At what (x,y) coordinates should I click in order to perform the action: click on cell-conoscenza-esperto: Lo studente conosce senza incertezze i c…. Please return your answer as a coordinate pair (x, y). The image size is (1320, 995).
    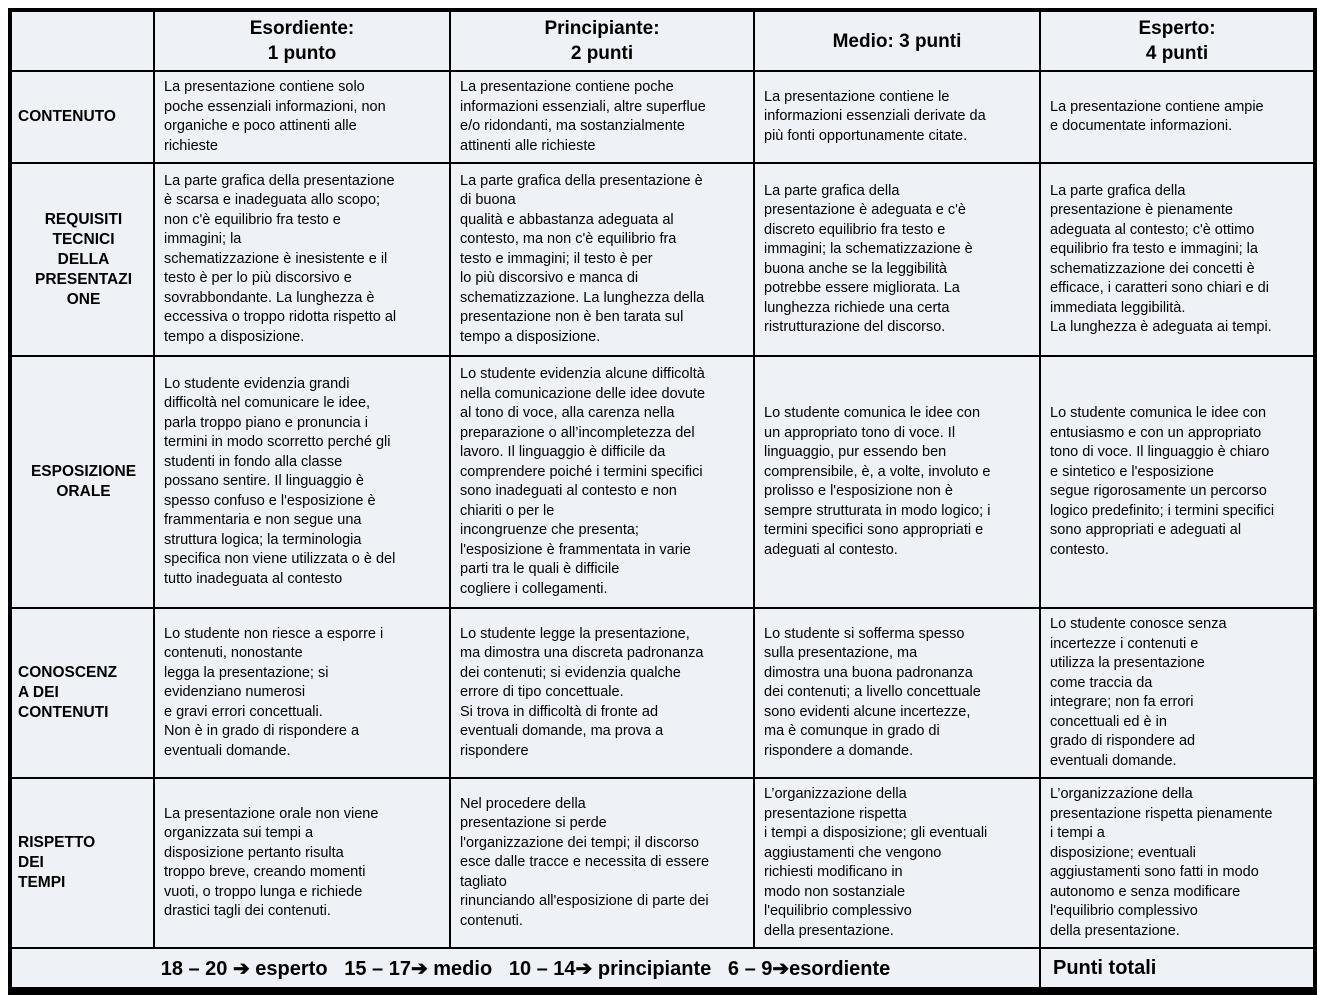
    Looking at the image, I should click on (1177, 693).